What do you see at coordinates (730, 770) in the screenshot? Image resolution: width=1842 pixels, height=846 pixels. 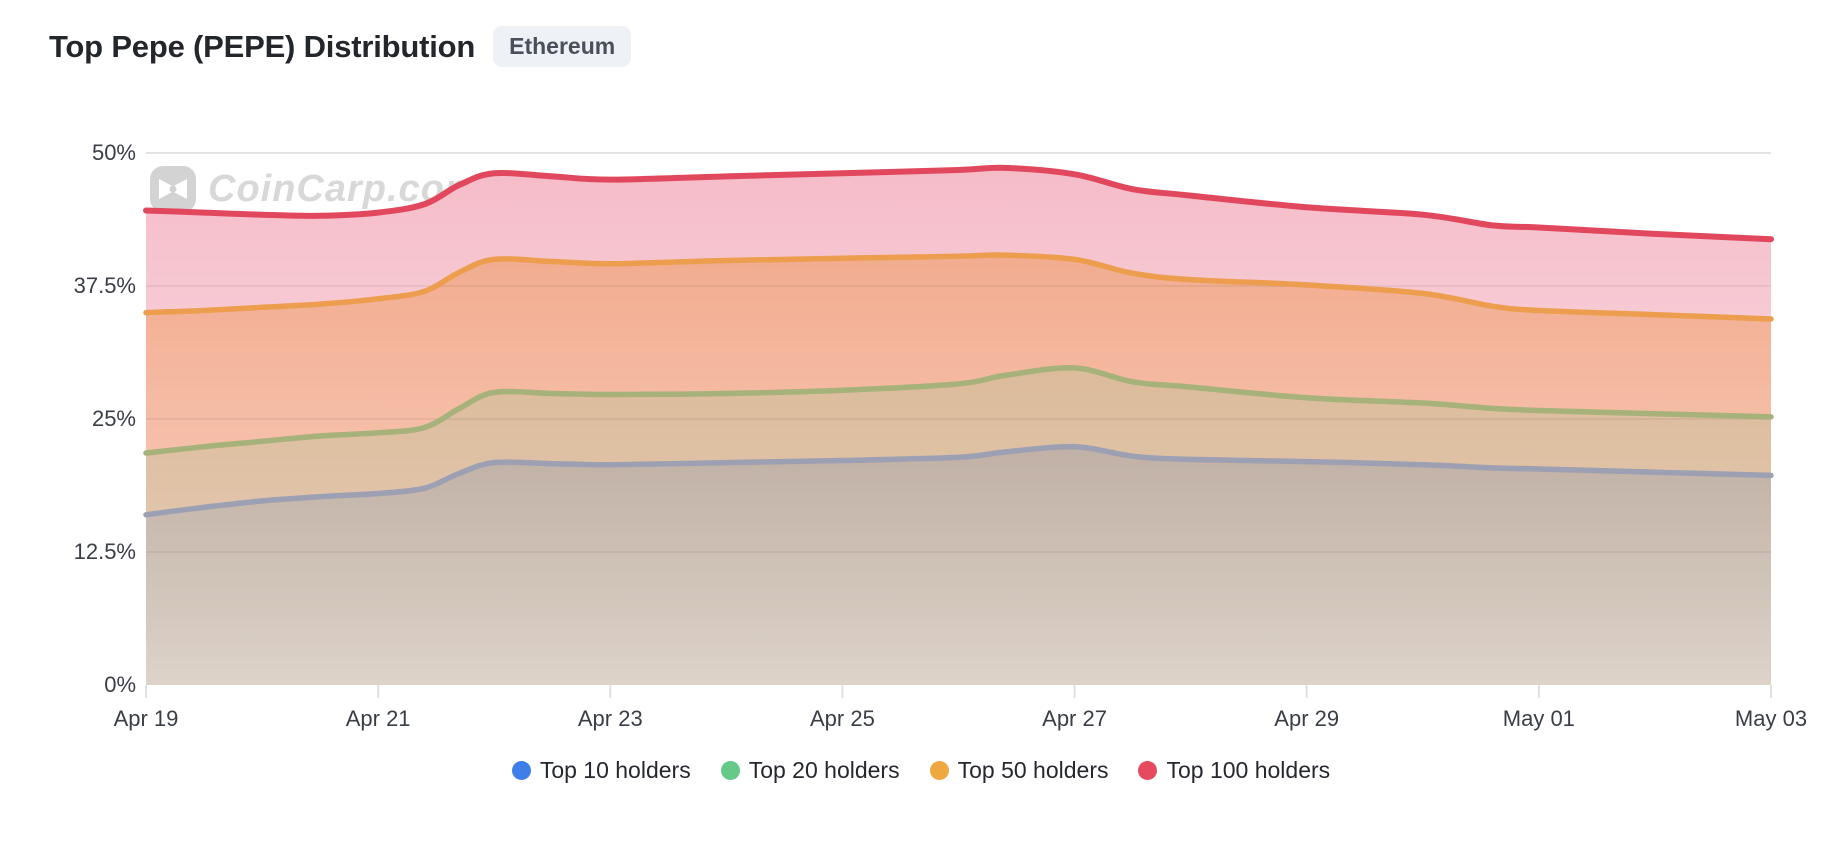 I see `legend-dot-top-20-holders` at bounding box center [730, 770].